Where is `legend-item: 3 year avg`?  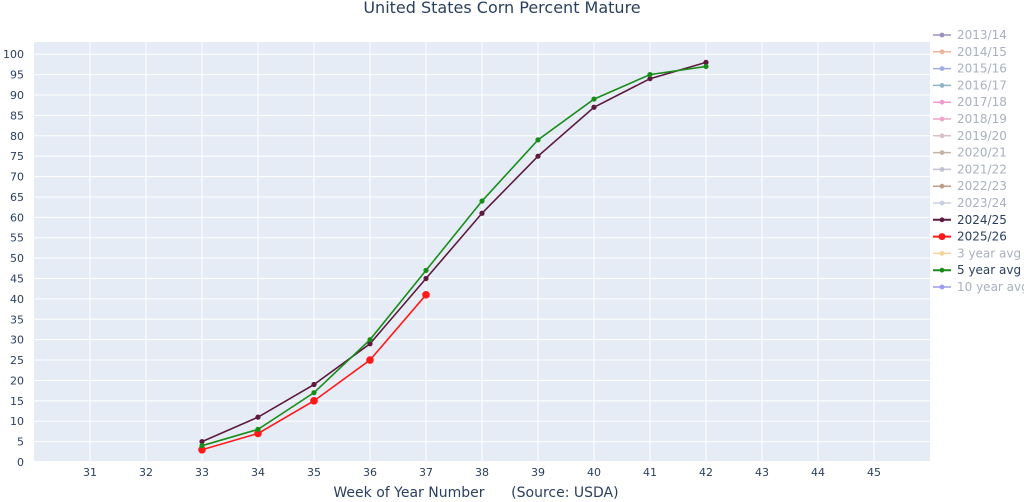 legend-item: 3 year avg is located at coordinates (977, 253).